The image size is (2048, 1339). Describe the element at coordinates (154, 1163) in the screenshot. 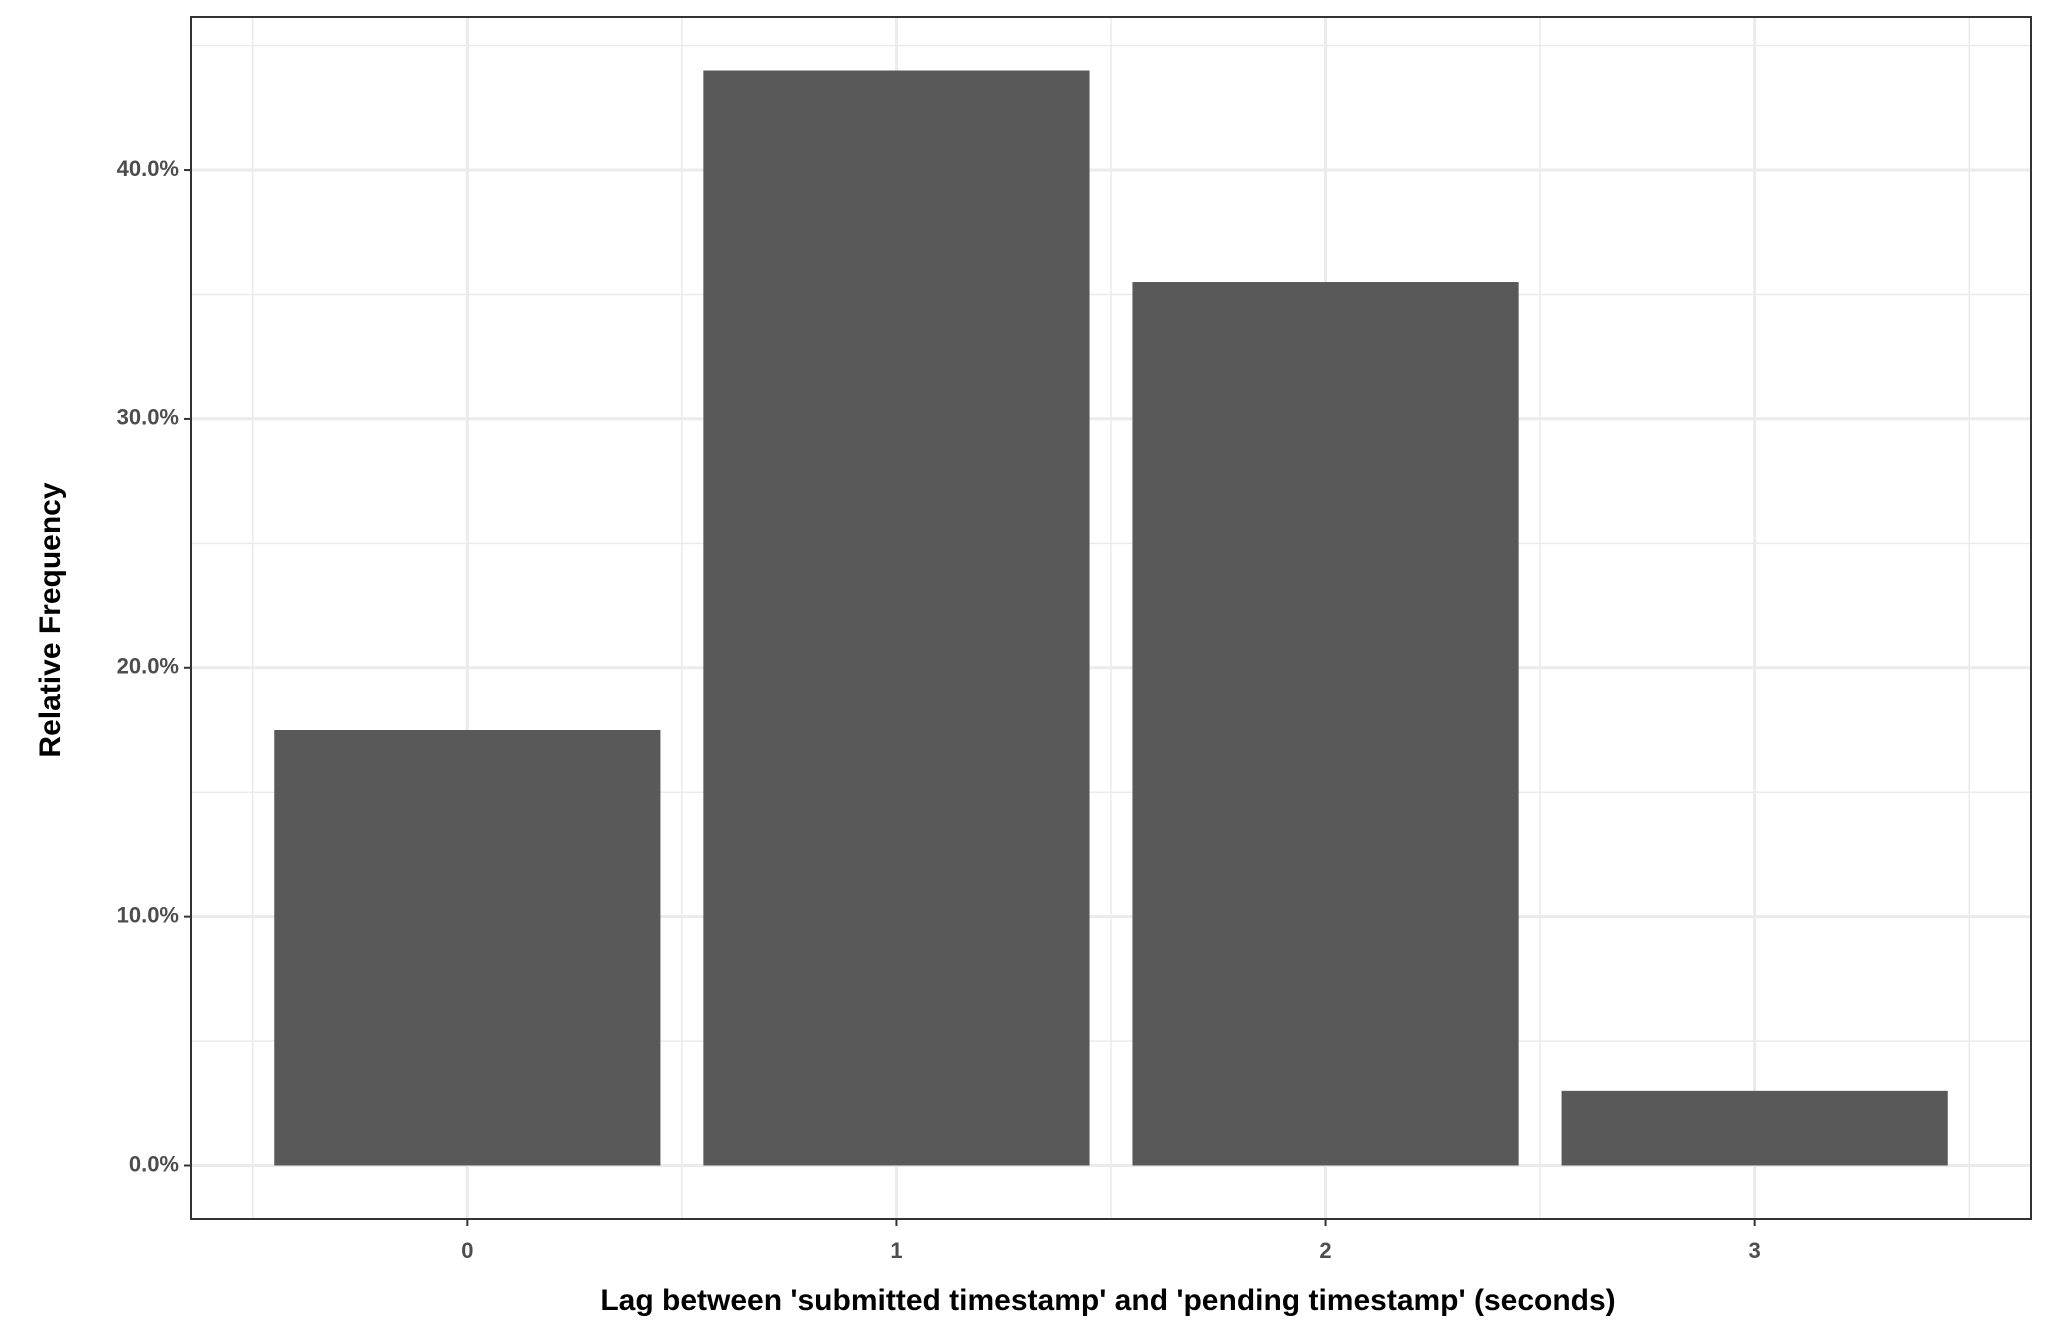

I see `y-tick-label: 0.0%` at that location.